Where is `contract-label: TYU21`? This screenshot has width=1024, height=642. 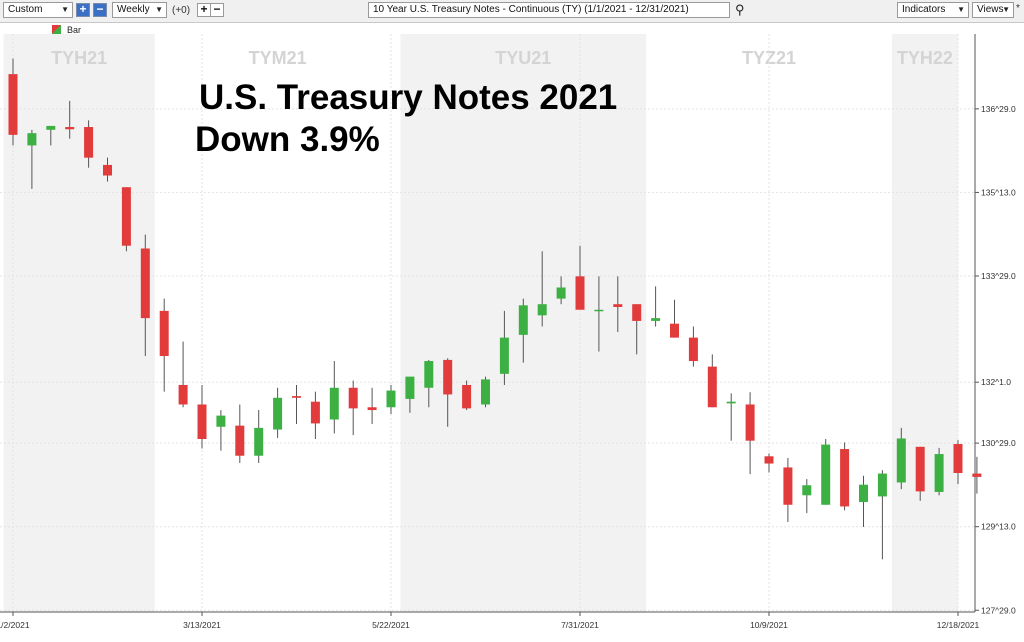
contract-label: TYU21 is located at coordinates (523, 58).